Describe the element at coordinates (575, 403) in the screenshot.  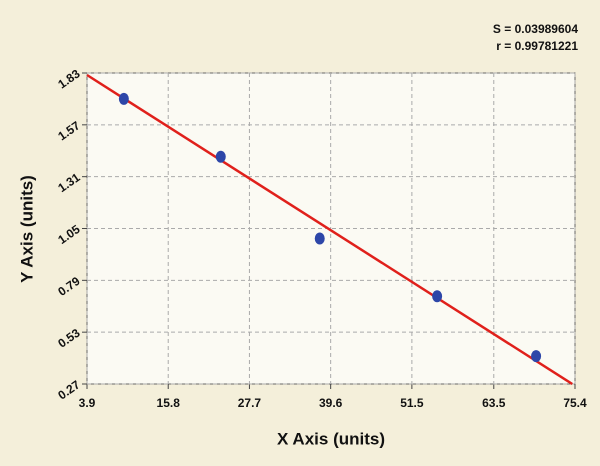
I see `x-tick-label: 75.4` at that location.